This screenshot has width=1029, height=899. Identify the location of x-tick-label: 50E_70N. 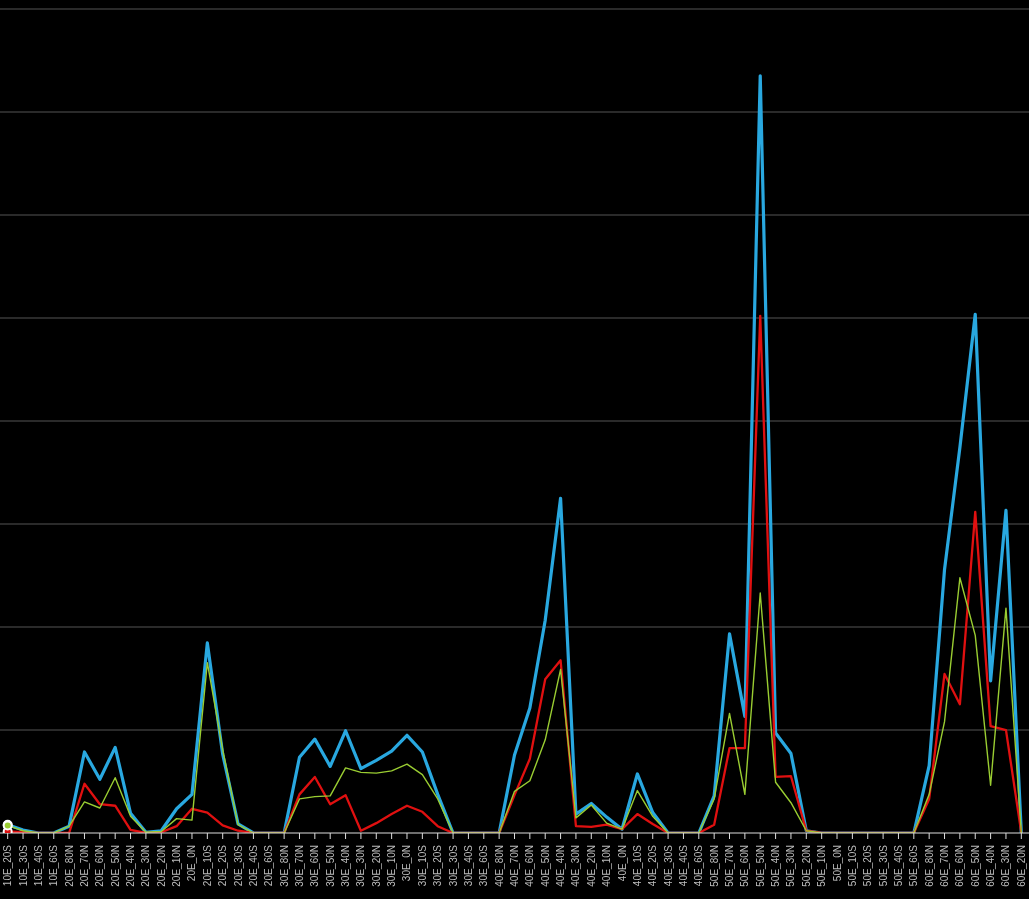
(730, 866).